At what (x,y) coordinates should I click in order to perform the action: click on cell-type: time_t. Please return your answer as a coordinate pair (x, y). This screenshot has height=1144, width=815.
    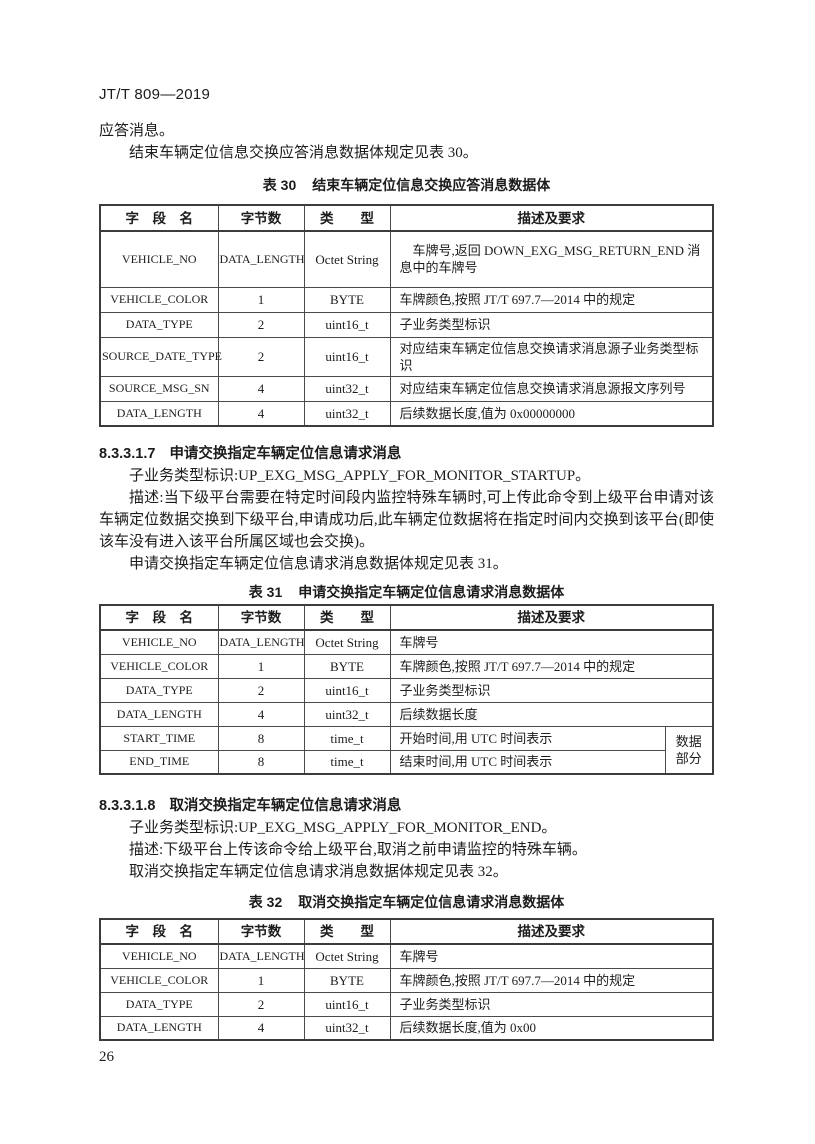
    Looking at the image, I should click on (347, 738).